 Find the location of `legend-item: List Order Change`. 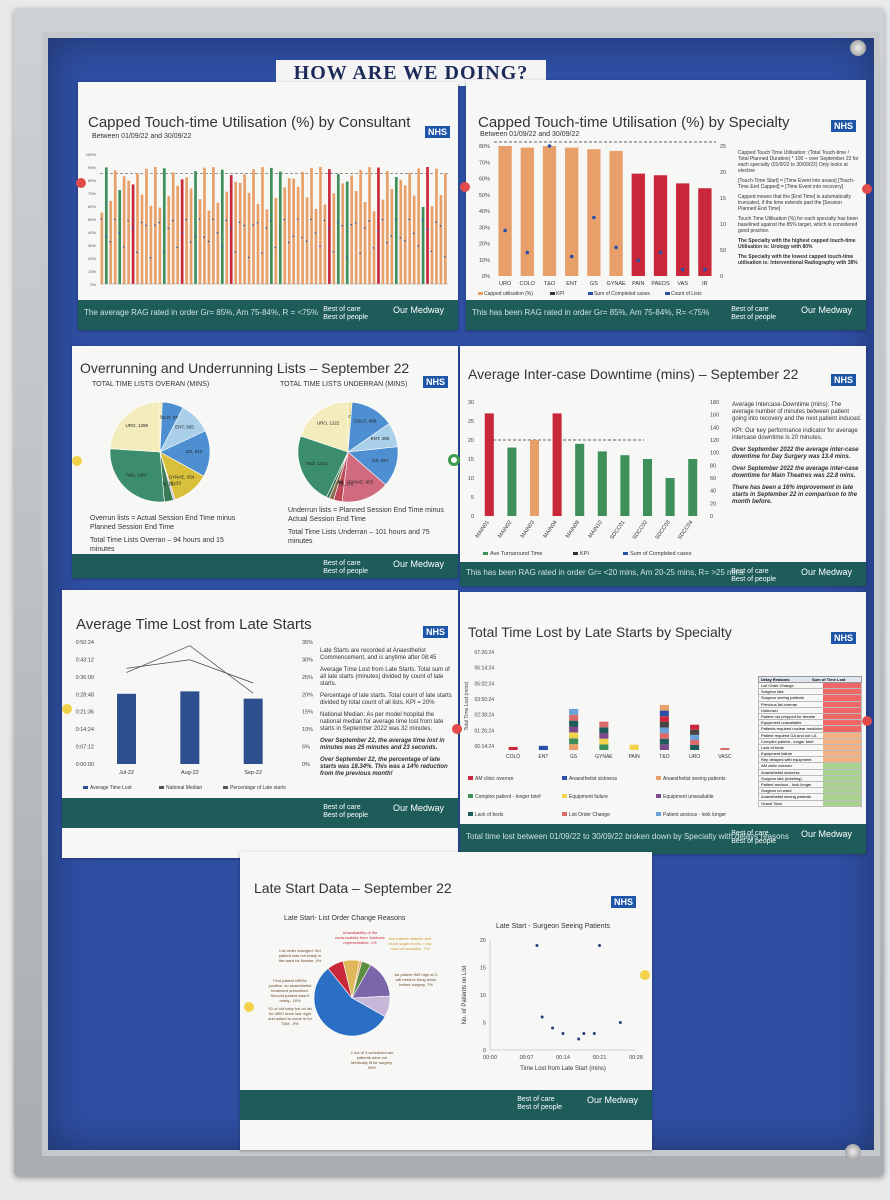

legend-item: List Order Change is located at coordinates (609, 815).